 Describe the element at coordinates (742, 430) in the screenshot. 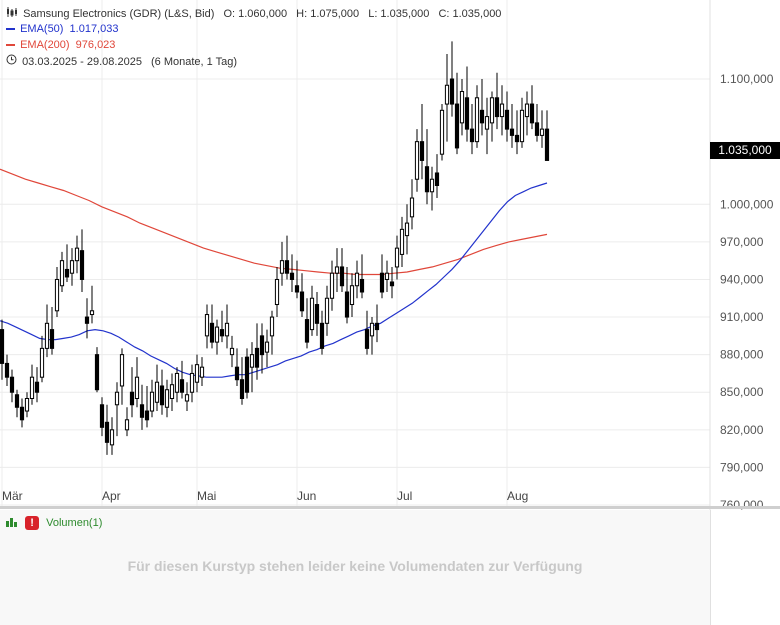

I see `y-tick-label: 820,000` at that location.